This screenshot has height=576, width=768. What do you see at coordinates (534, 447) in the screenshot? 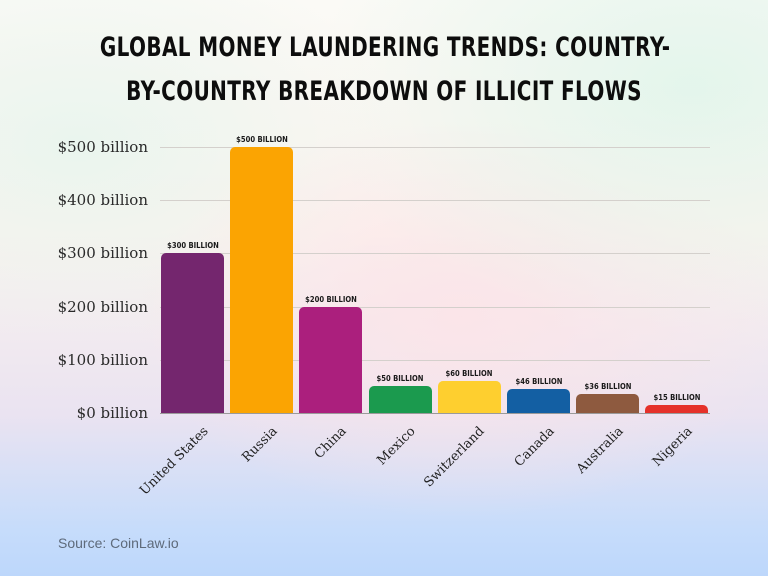
I see `x-tick-label: Canada` at bounding box center [534, 447].